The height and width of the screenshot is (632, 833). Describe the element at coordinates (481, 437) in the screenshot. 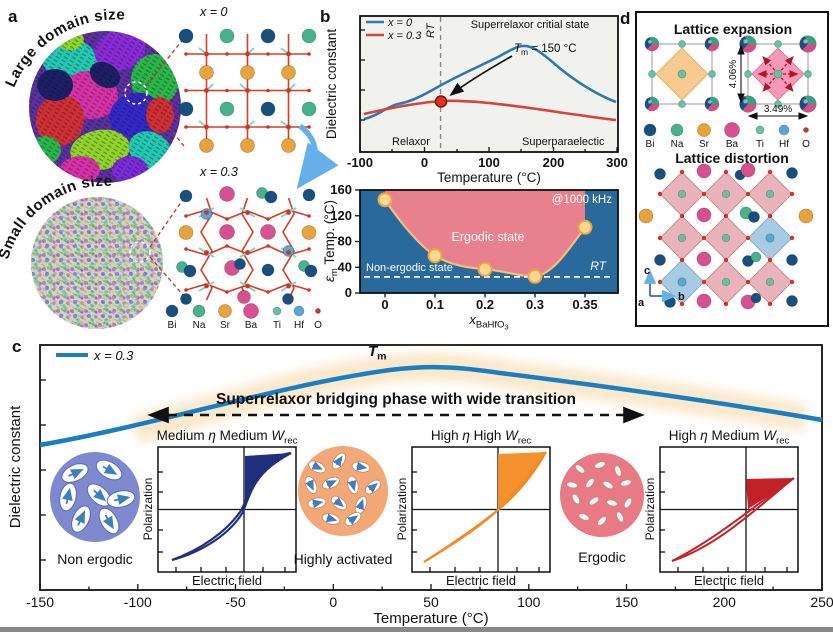

I see `inset2-title: High η High Wrec` at that location.